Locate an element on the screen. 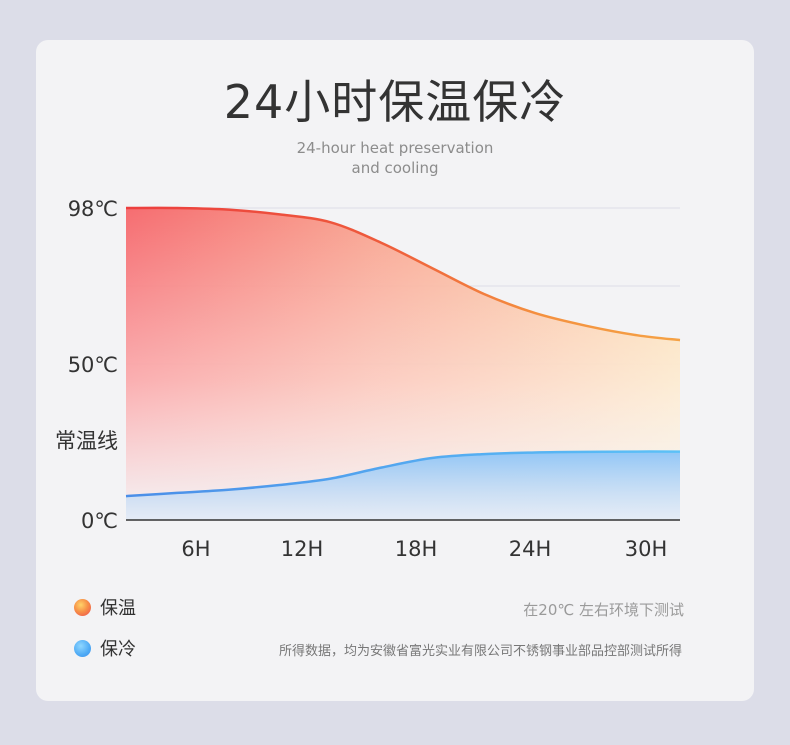  page-title: 24小时保温保冷 is located at coordinates (395, 102).